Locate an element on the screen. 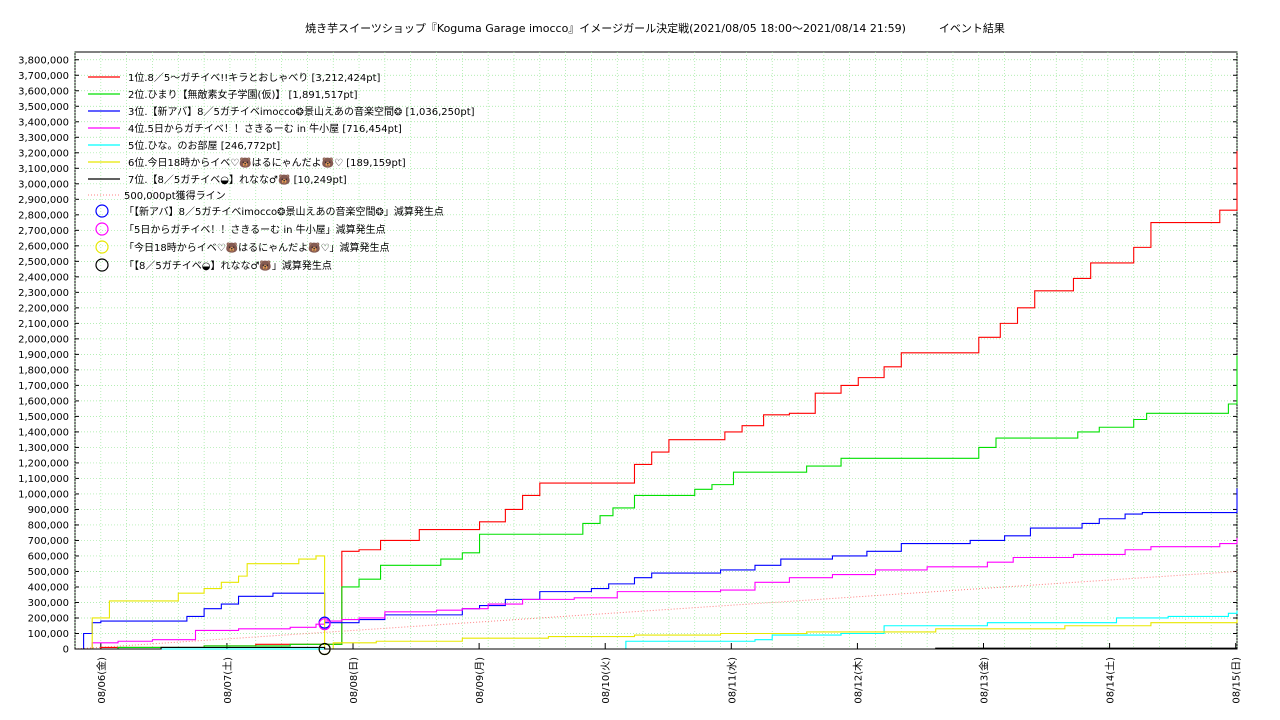  legend-label: 6位.今日18時からイベ♡🐻はるにゃんだよ🐻♡ [189,159pt] is located at coordinates (267, 162).